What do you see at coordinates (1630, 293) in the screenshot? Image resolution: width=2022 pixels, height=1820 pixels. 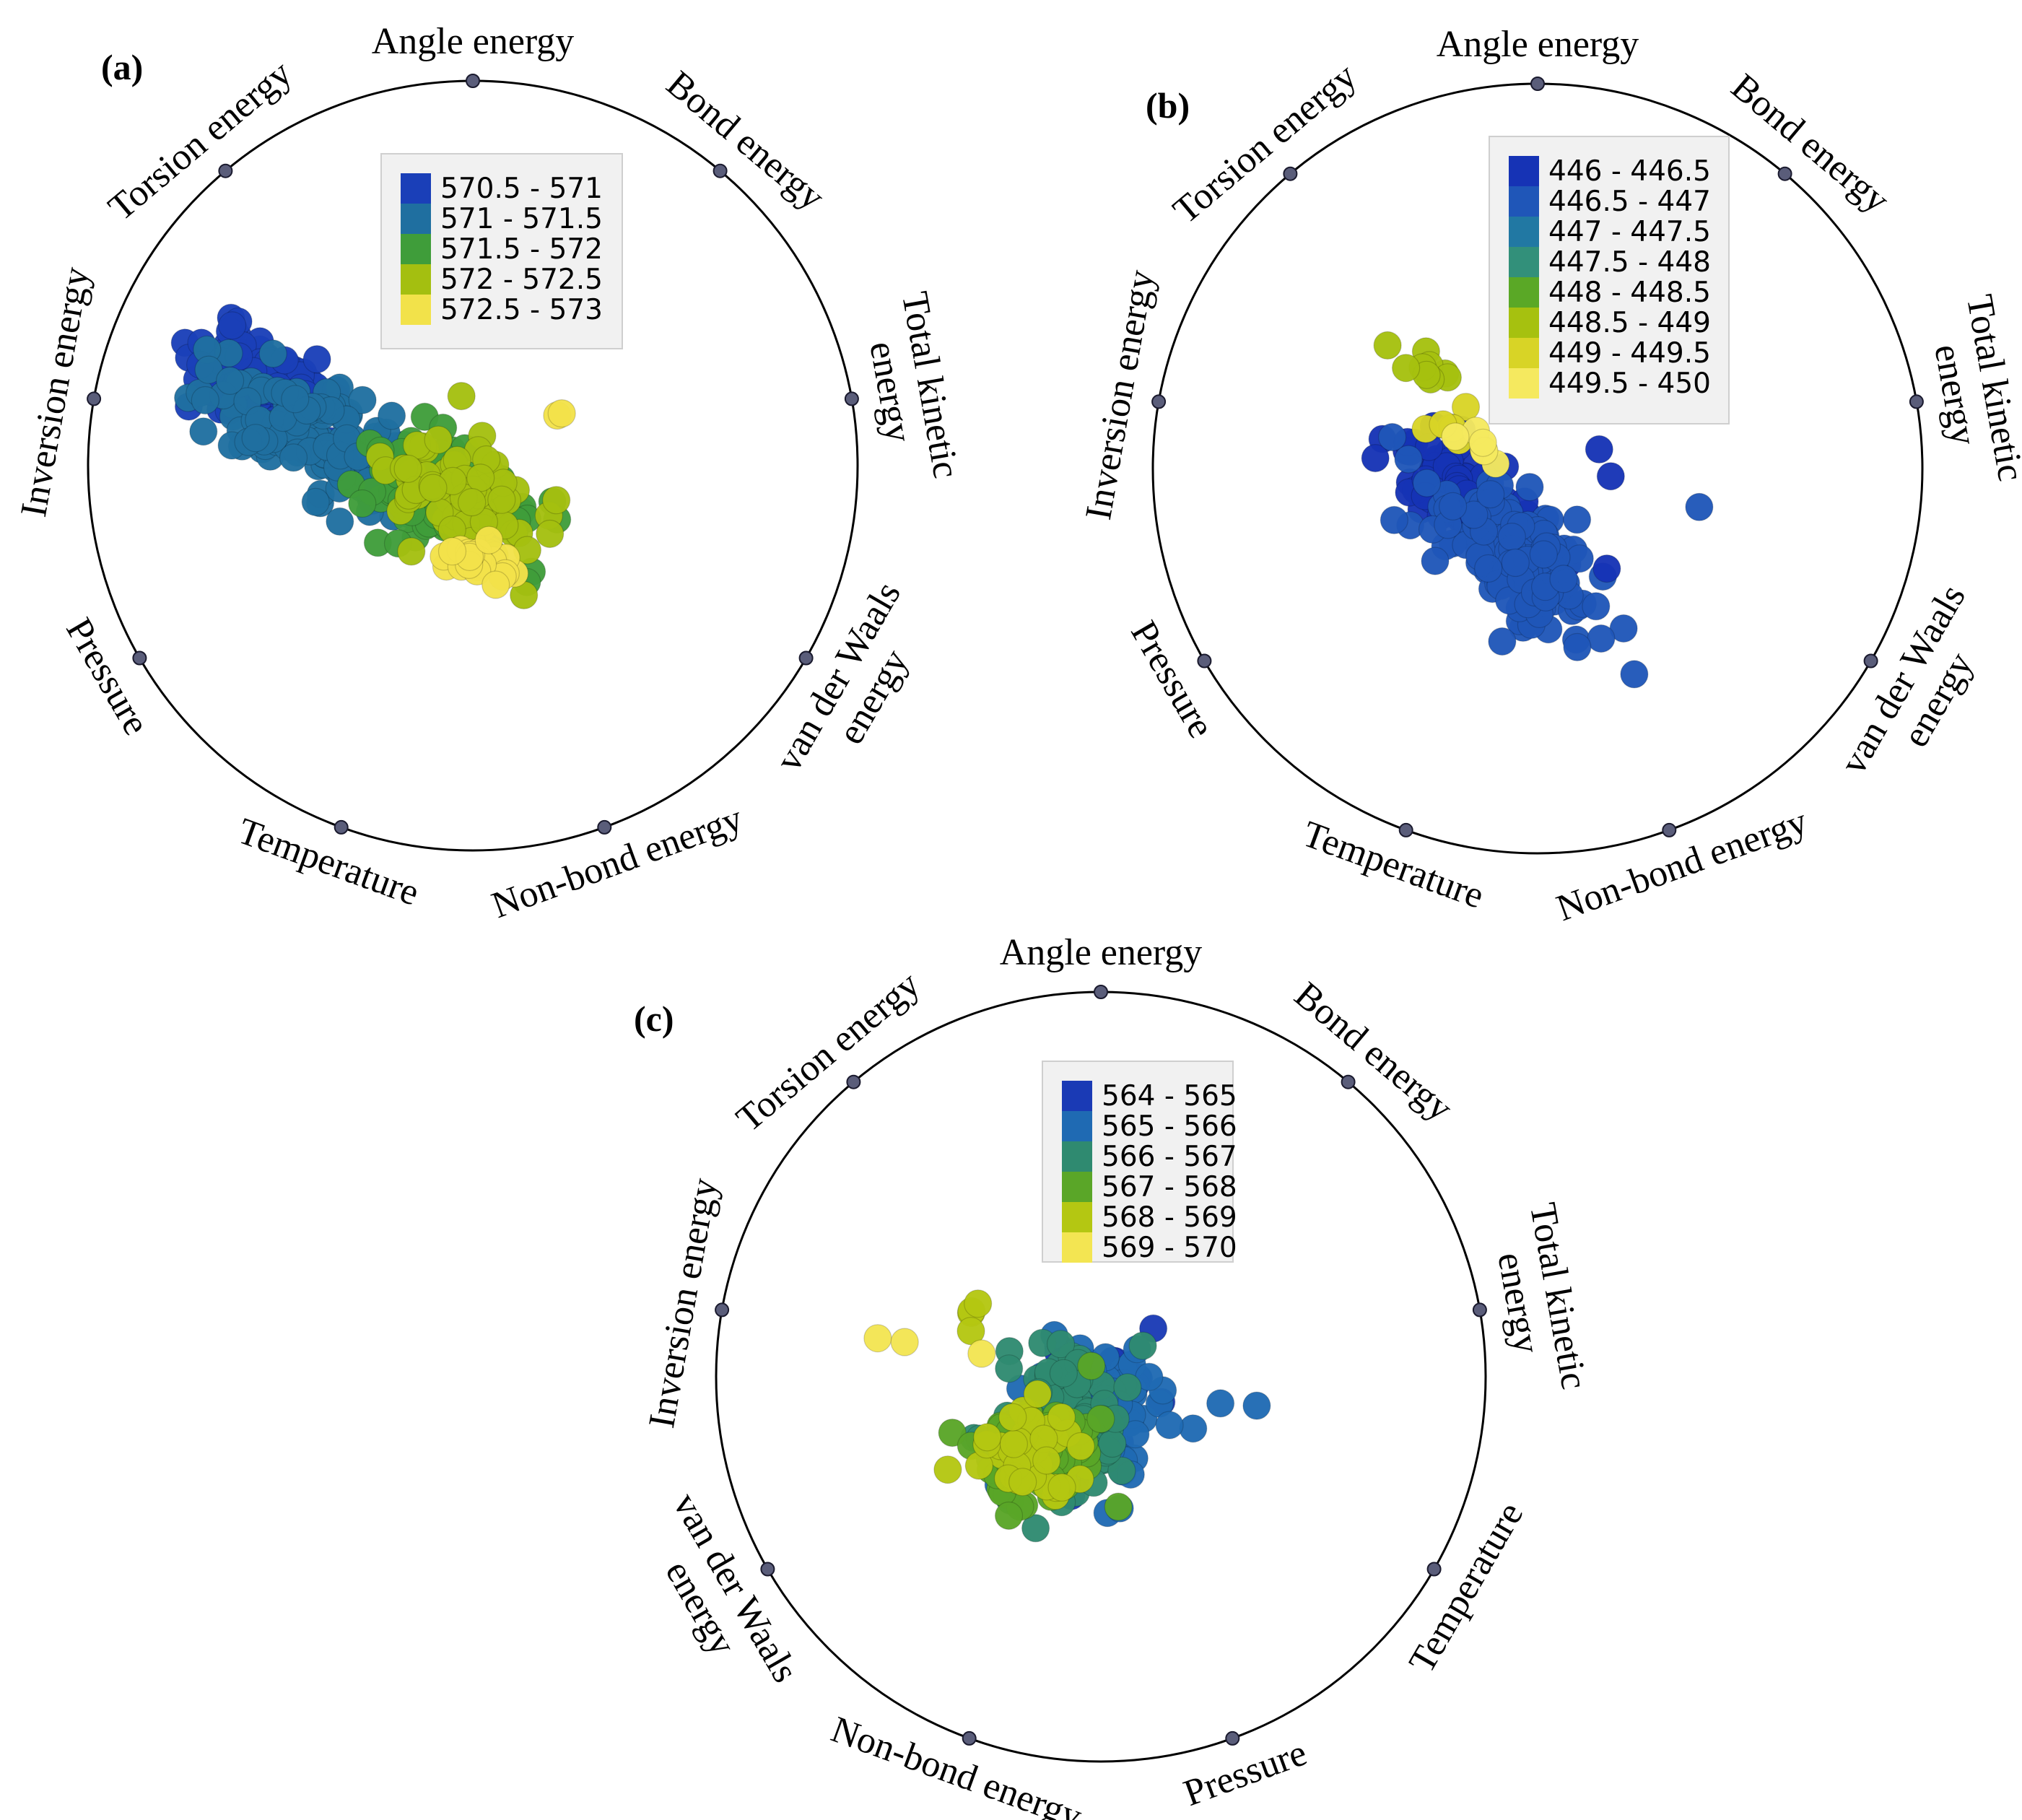 I see `legend-entry-label: 448 - 448.5` at bounding box center [1630, 293].